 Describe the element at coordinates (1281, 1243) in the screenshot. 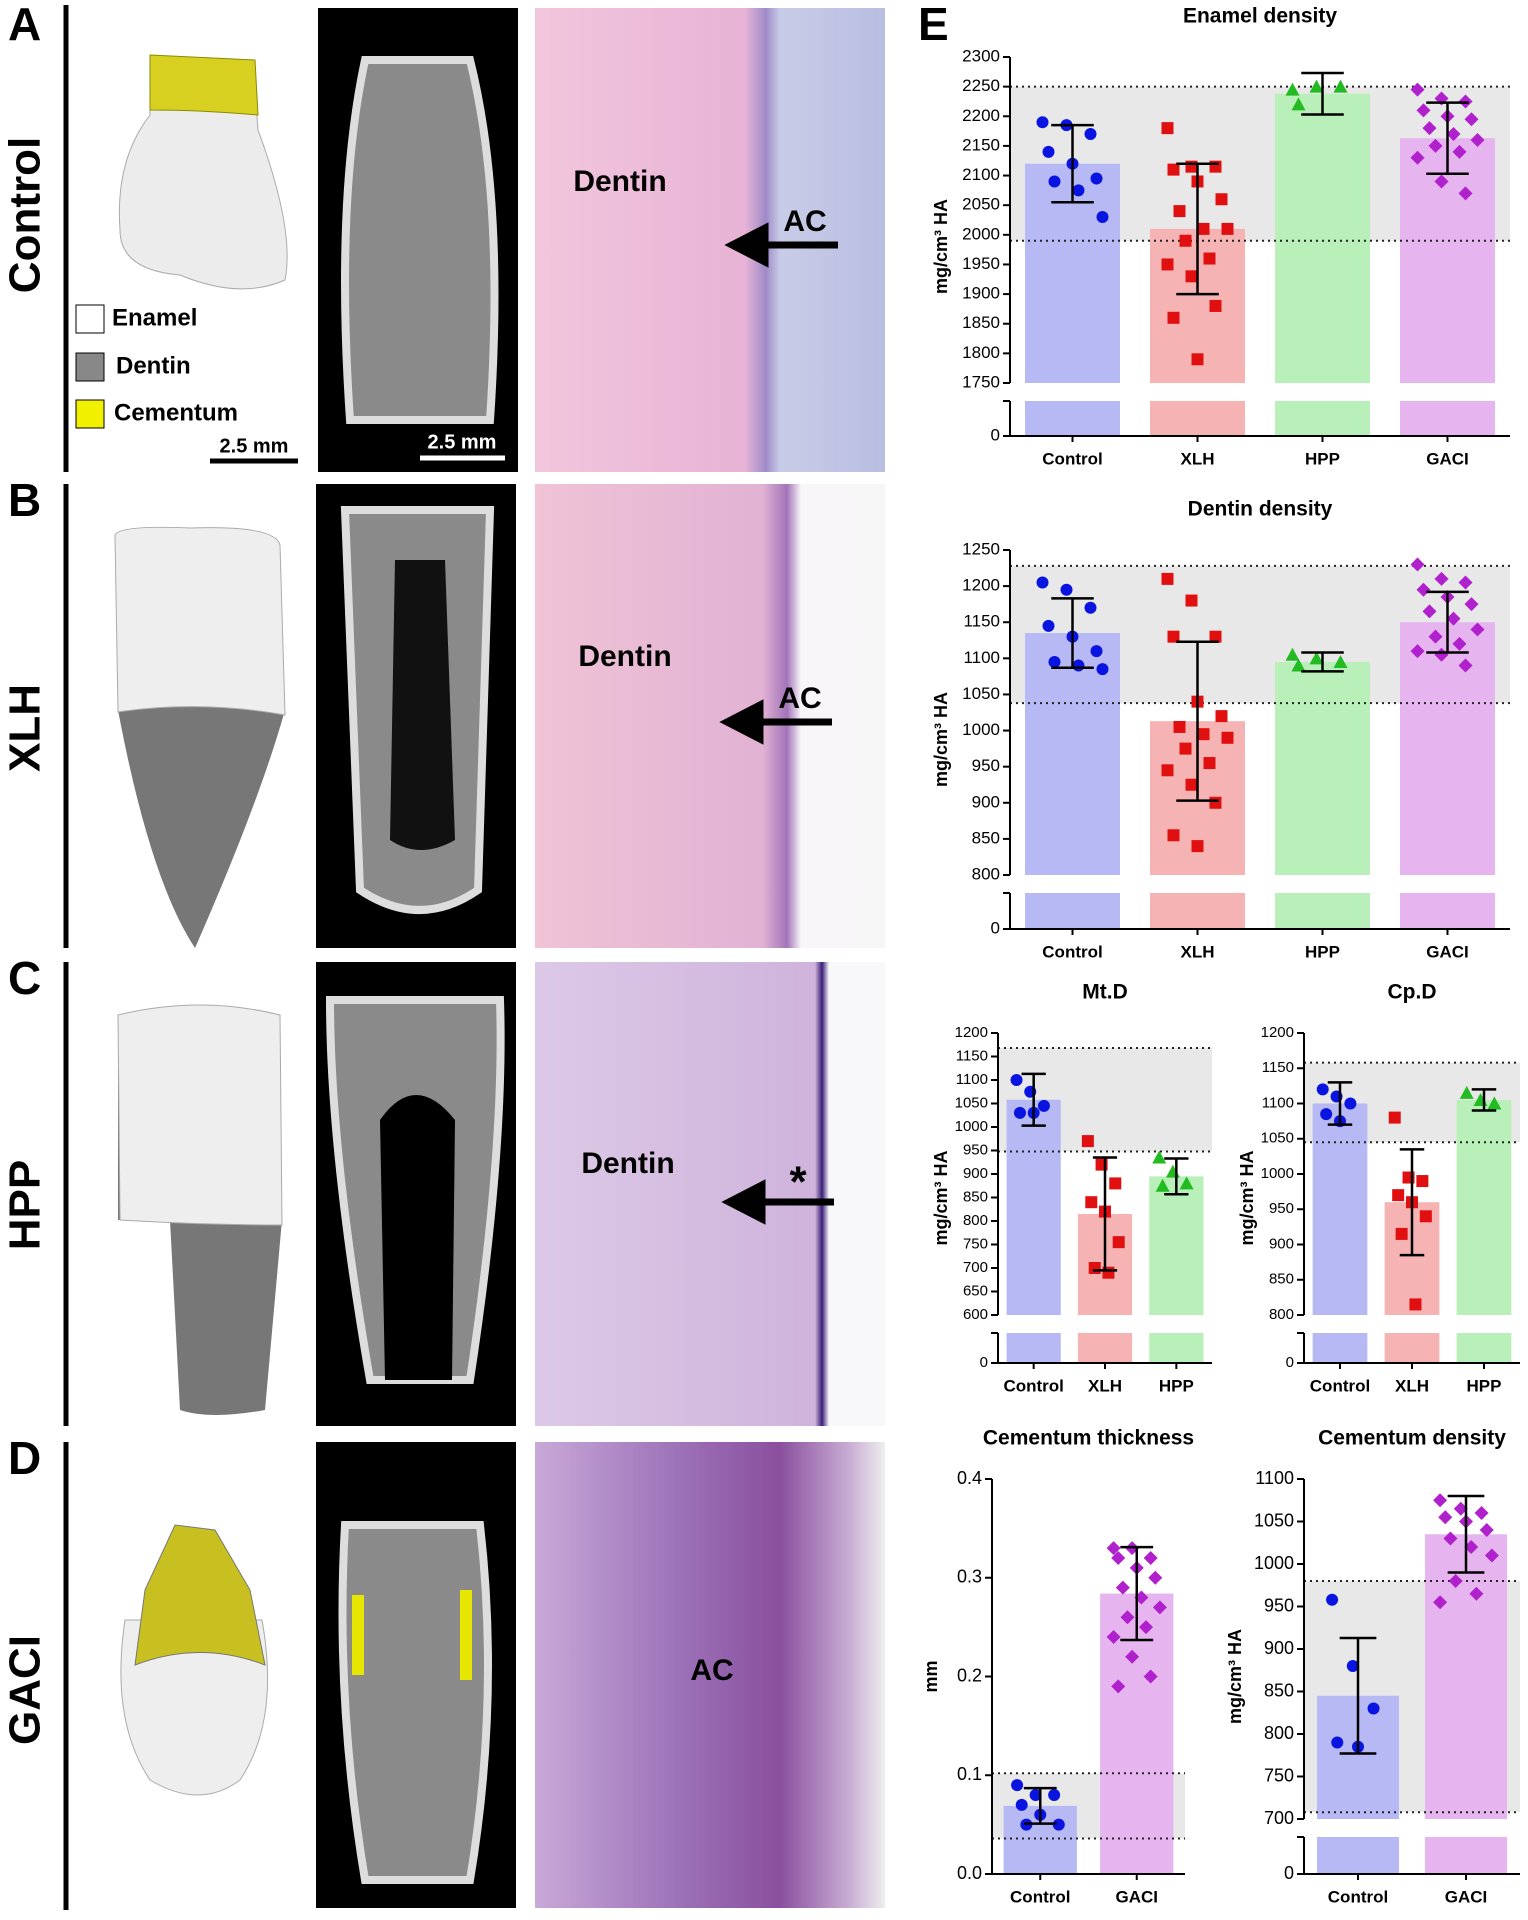

I see `y-tick-label: 900` at that location.